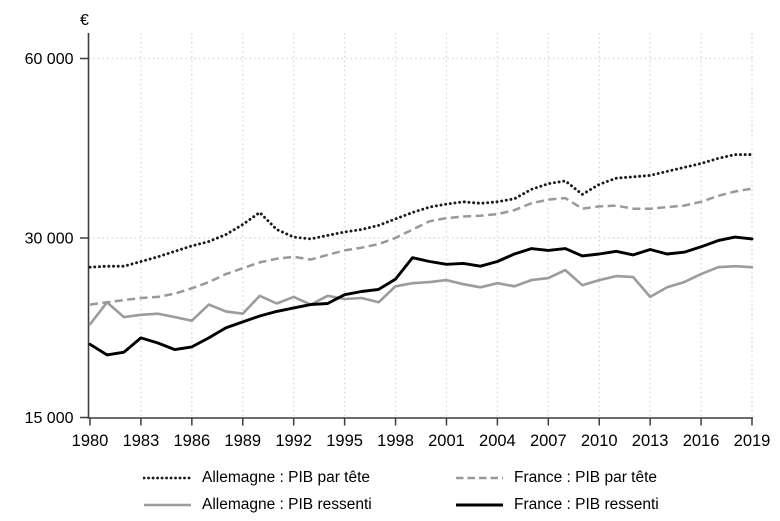  I want to click on y-tick-label: 30 000, so click(49, 239).